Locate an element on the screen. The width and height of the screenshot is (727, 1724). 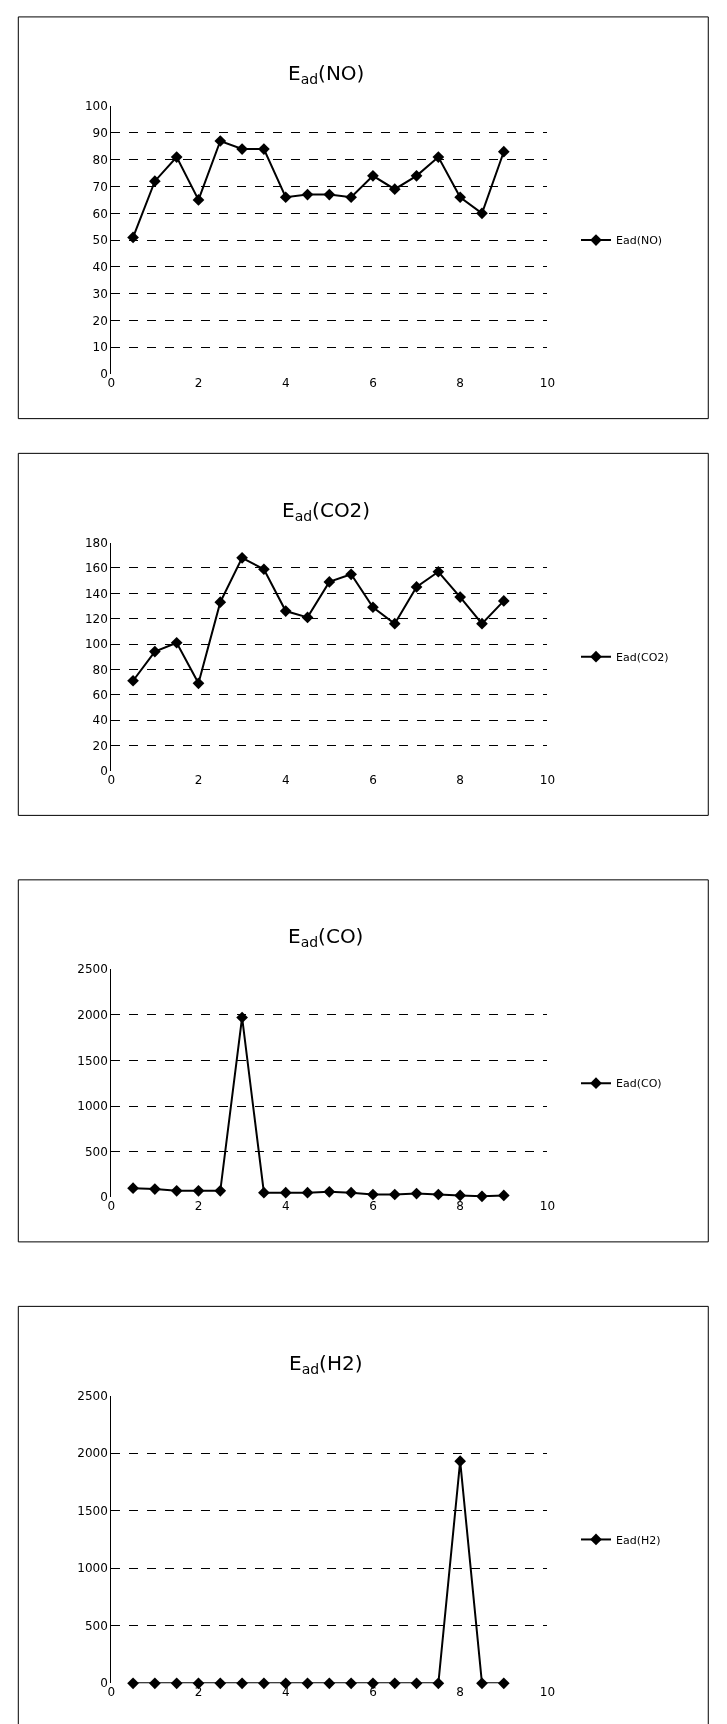
y-tick-label: 90 is located at coordinates (100, 133).